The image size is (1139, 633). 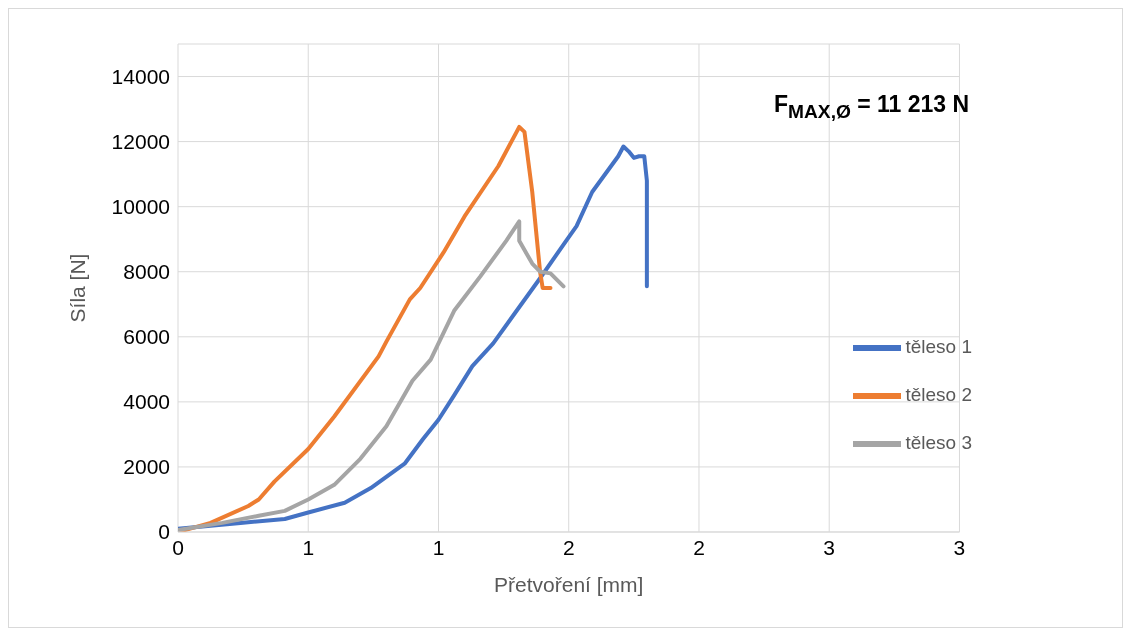 What do you see at coordinates (140, 142) in the screenshot?
I see `y-tick-label: 12000` at bounding box center [140, 142].